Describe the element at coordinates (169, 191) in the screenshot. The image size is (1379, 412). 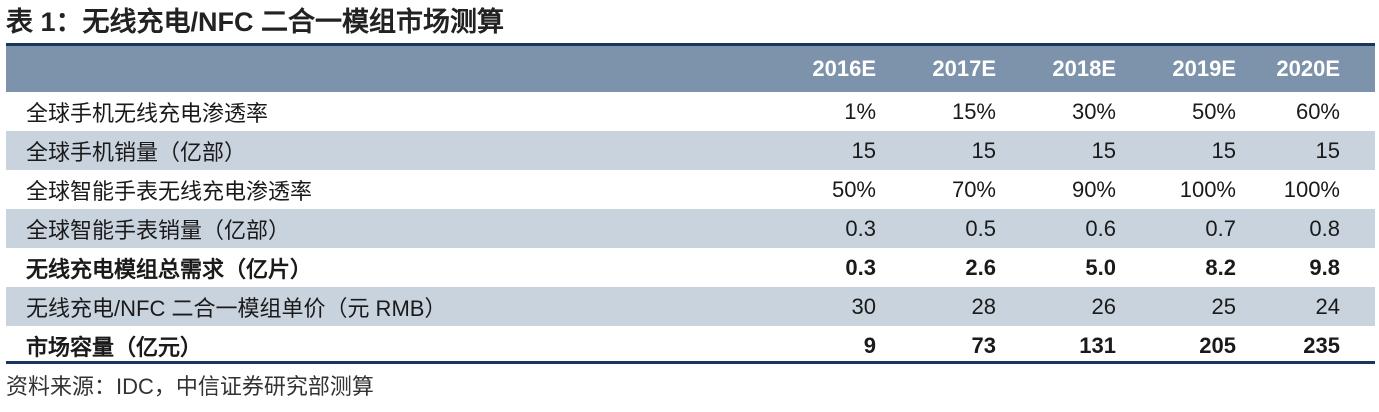
I see `row-label: 全球智能手表无线充电渗透率` at that location.